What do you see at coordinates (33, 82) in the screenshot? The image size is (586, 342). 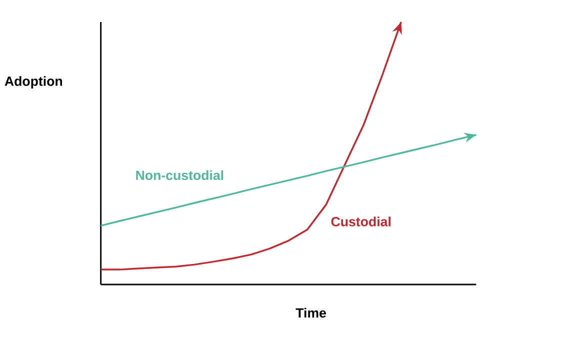 I see `y-axis-title: Adoption` at bounding box center [33, 82].